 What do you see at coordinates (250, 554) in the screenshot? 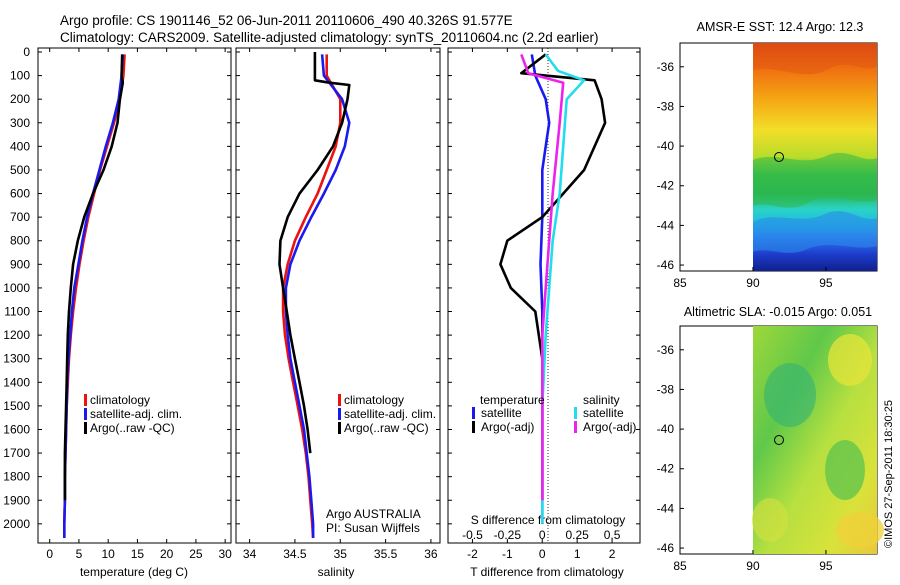
I see `salinity-x-tick-label: 34` at bounding box center [250, 554].